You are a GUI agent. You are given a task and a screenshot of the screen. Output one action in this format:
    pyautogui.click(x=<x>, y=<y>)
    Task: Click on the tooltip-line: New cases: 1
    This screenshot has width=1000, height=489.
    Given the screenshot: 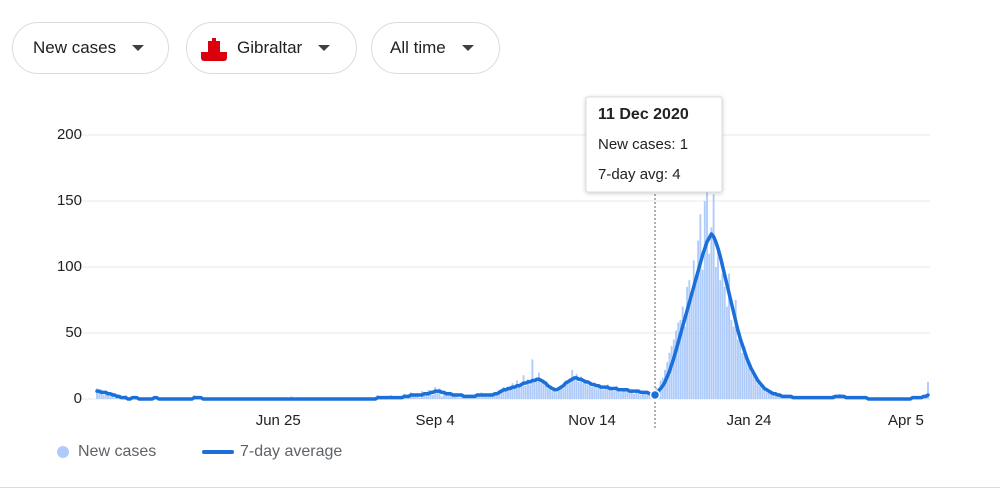 What is the action you would take?
    pyautogui.click(x=643, y=144)
    